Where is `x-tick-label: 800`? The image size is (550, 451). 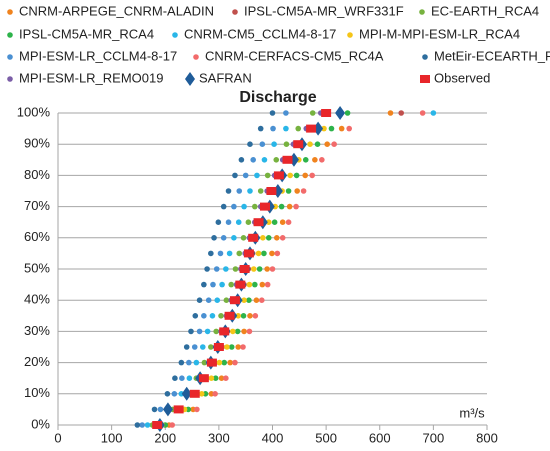
x-tick-label: 800 is located at coordinates (487, 437).